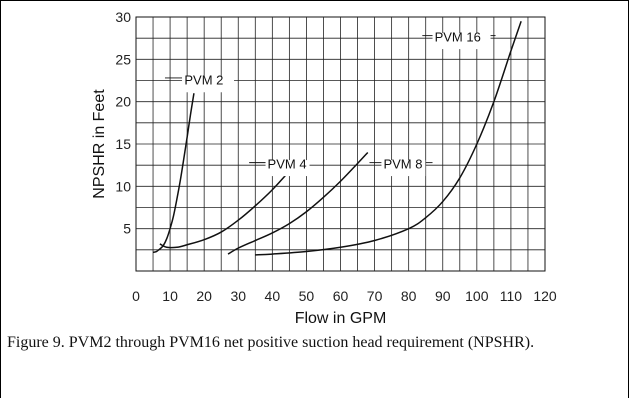  What do you see at coordinates (402, 164) in the screenshot?
I see `series-label: PVM 8` at bounding box center [402, 164].